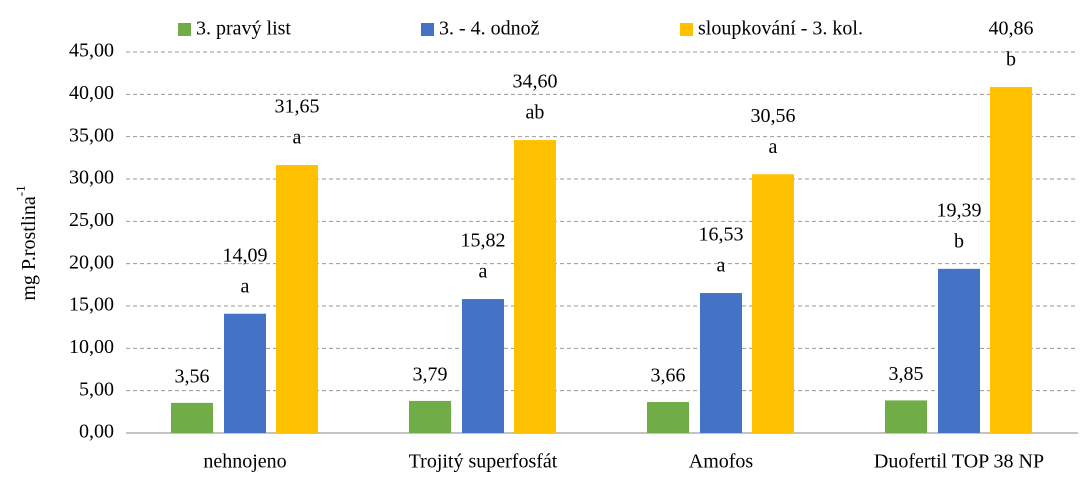  What do you see at coordinates (91, 178) in the screenshot?
I see `y-tick-label: 30,00` at bounding box center [91, 178].